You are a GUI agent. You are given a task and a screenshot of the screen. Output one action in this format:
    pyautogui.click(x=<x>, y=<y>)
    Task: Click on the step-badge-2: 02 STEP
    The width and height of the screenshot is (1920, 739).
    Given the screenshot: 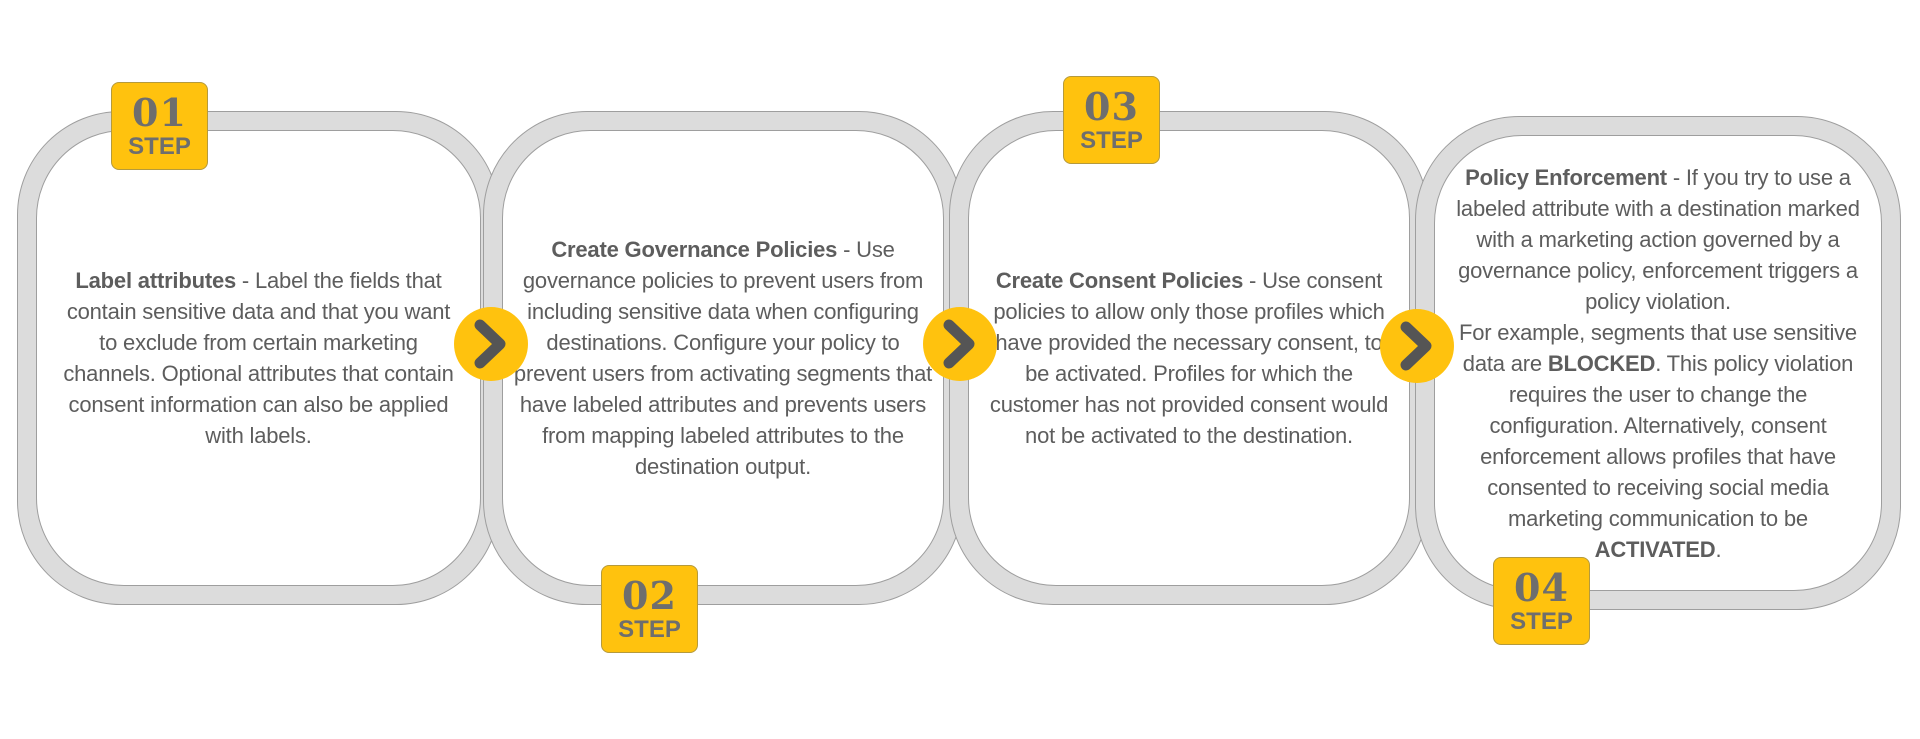 What is the action you would take?
    pyautogui.click(x=649, y=609)
    